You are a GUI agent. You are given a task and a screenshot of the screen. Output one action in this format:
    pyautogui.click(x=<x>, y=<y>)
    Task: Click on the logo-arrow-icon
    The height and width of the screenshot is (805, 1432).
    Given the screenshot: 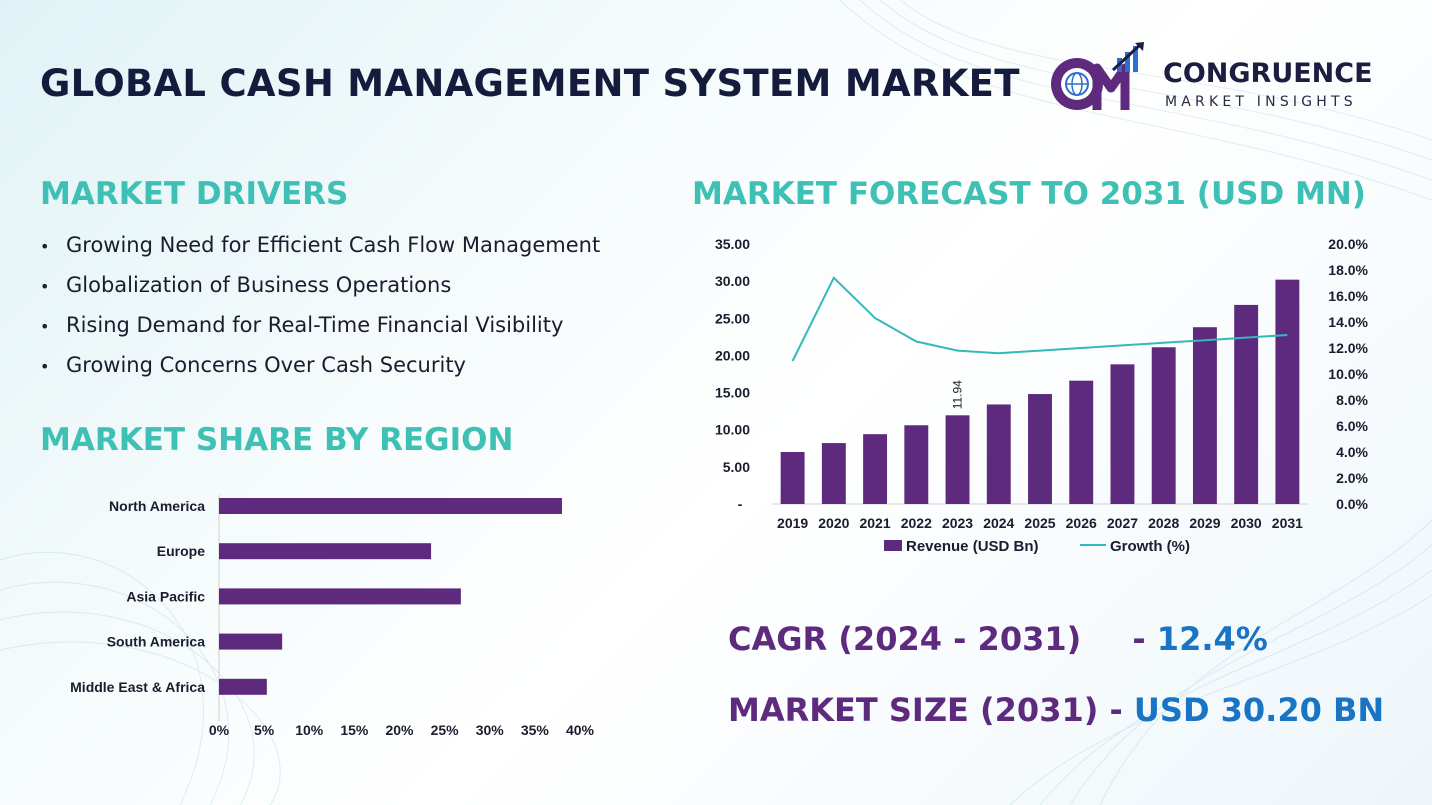 What is the action you would take?
    pyautogui.click(x=1127, y=57)
    